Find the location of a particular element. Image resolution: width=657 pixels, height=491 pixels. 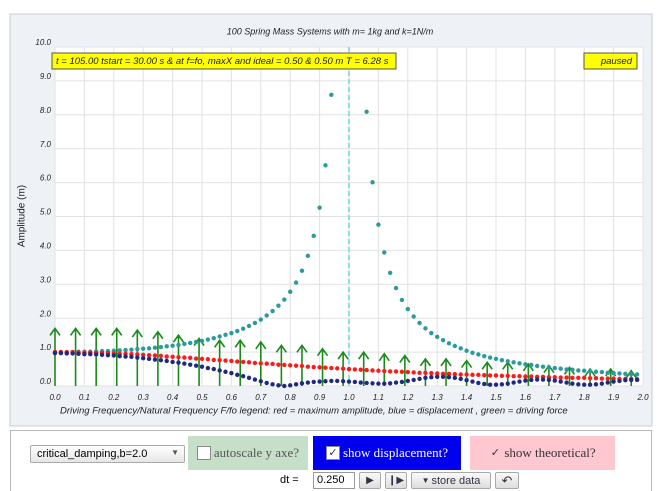

x-tick-label: 0.3 is located at coordinates (144, 397).